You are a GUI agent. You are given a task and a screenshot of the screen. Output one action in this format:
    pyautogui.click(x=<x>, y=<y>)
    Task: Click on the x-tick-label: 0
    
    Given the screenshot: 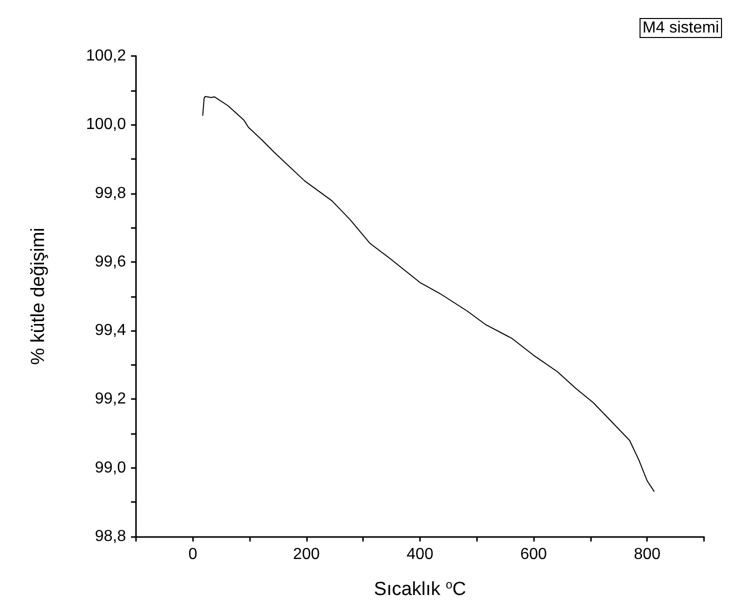 What is the action you would take?
    pyautogui.click(x=193, y=554)
    